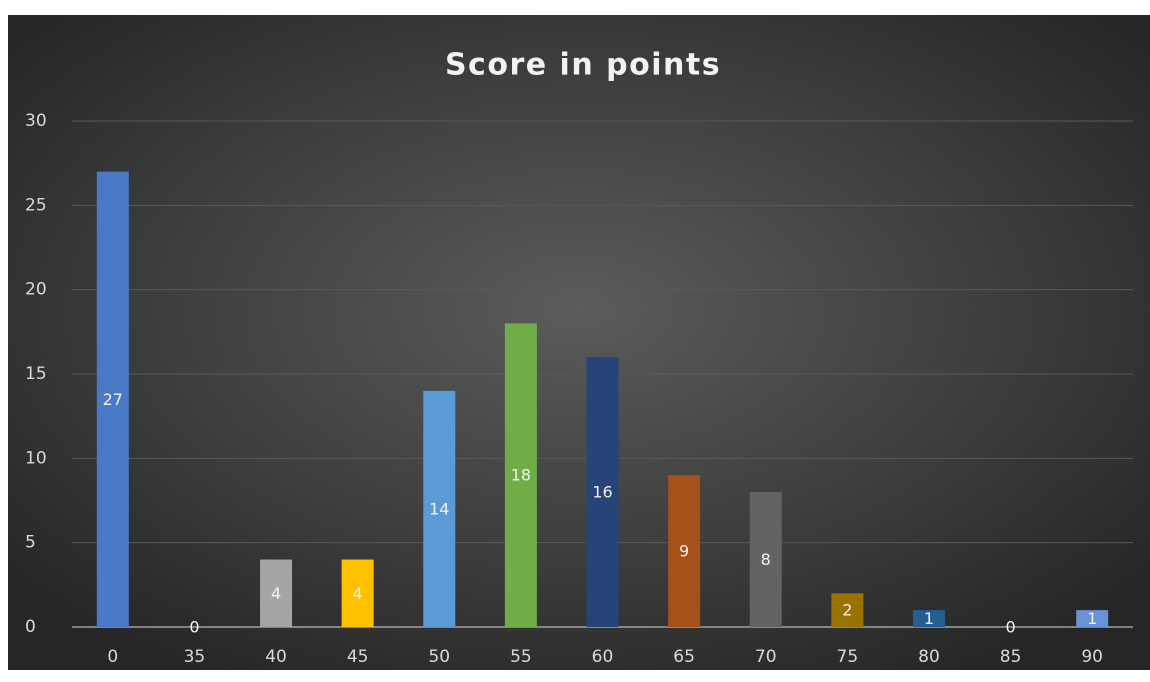  I want to click on y-tick-label: 0, so click(30, 627).